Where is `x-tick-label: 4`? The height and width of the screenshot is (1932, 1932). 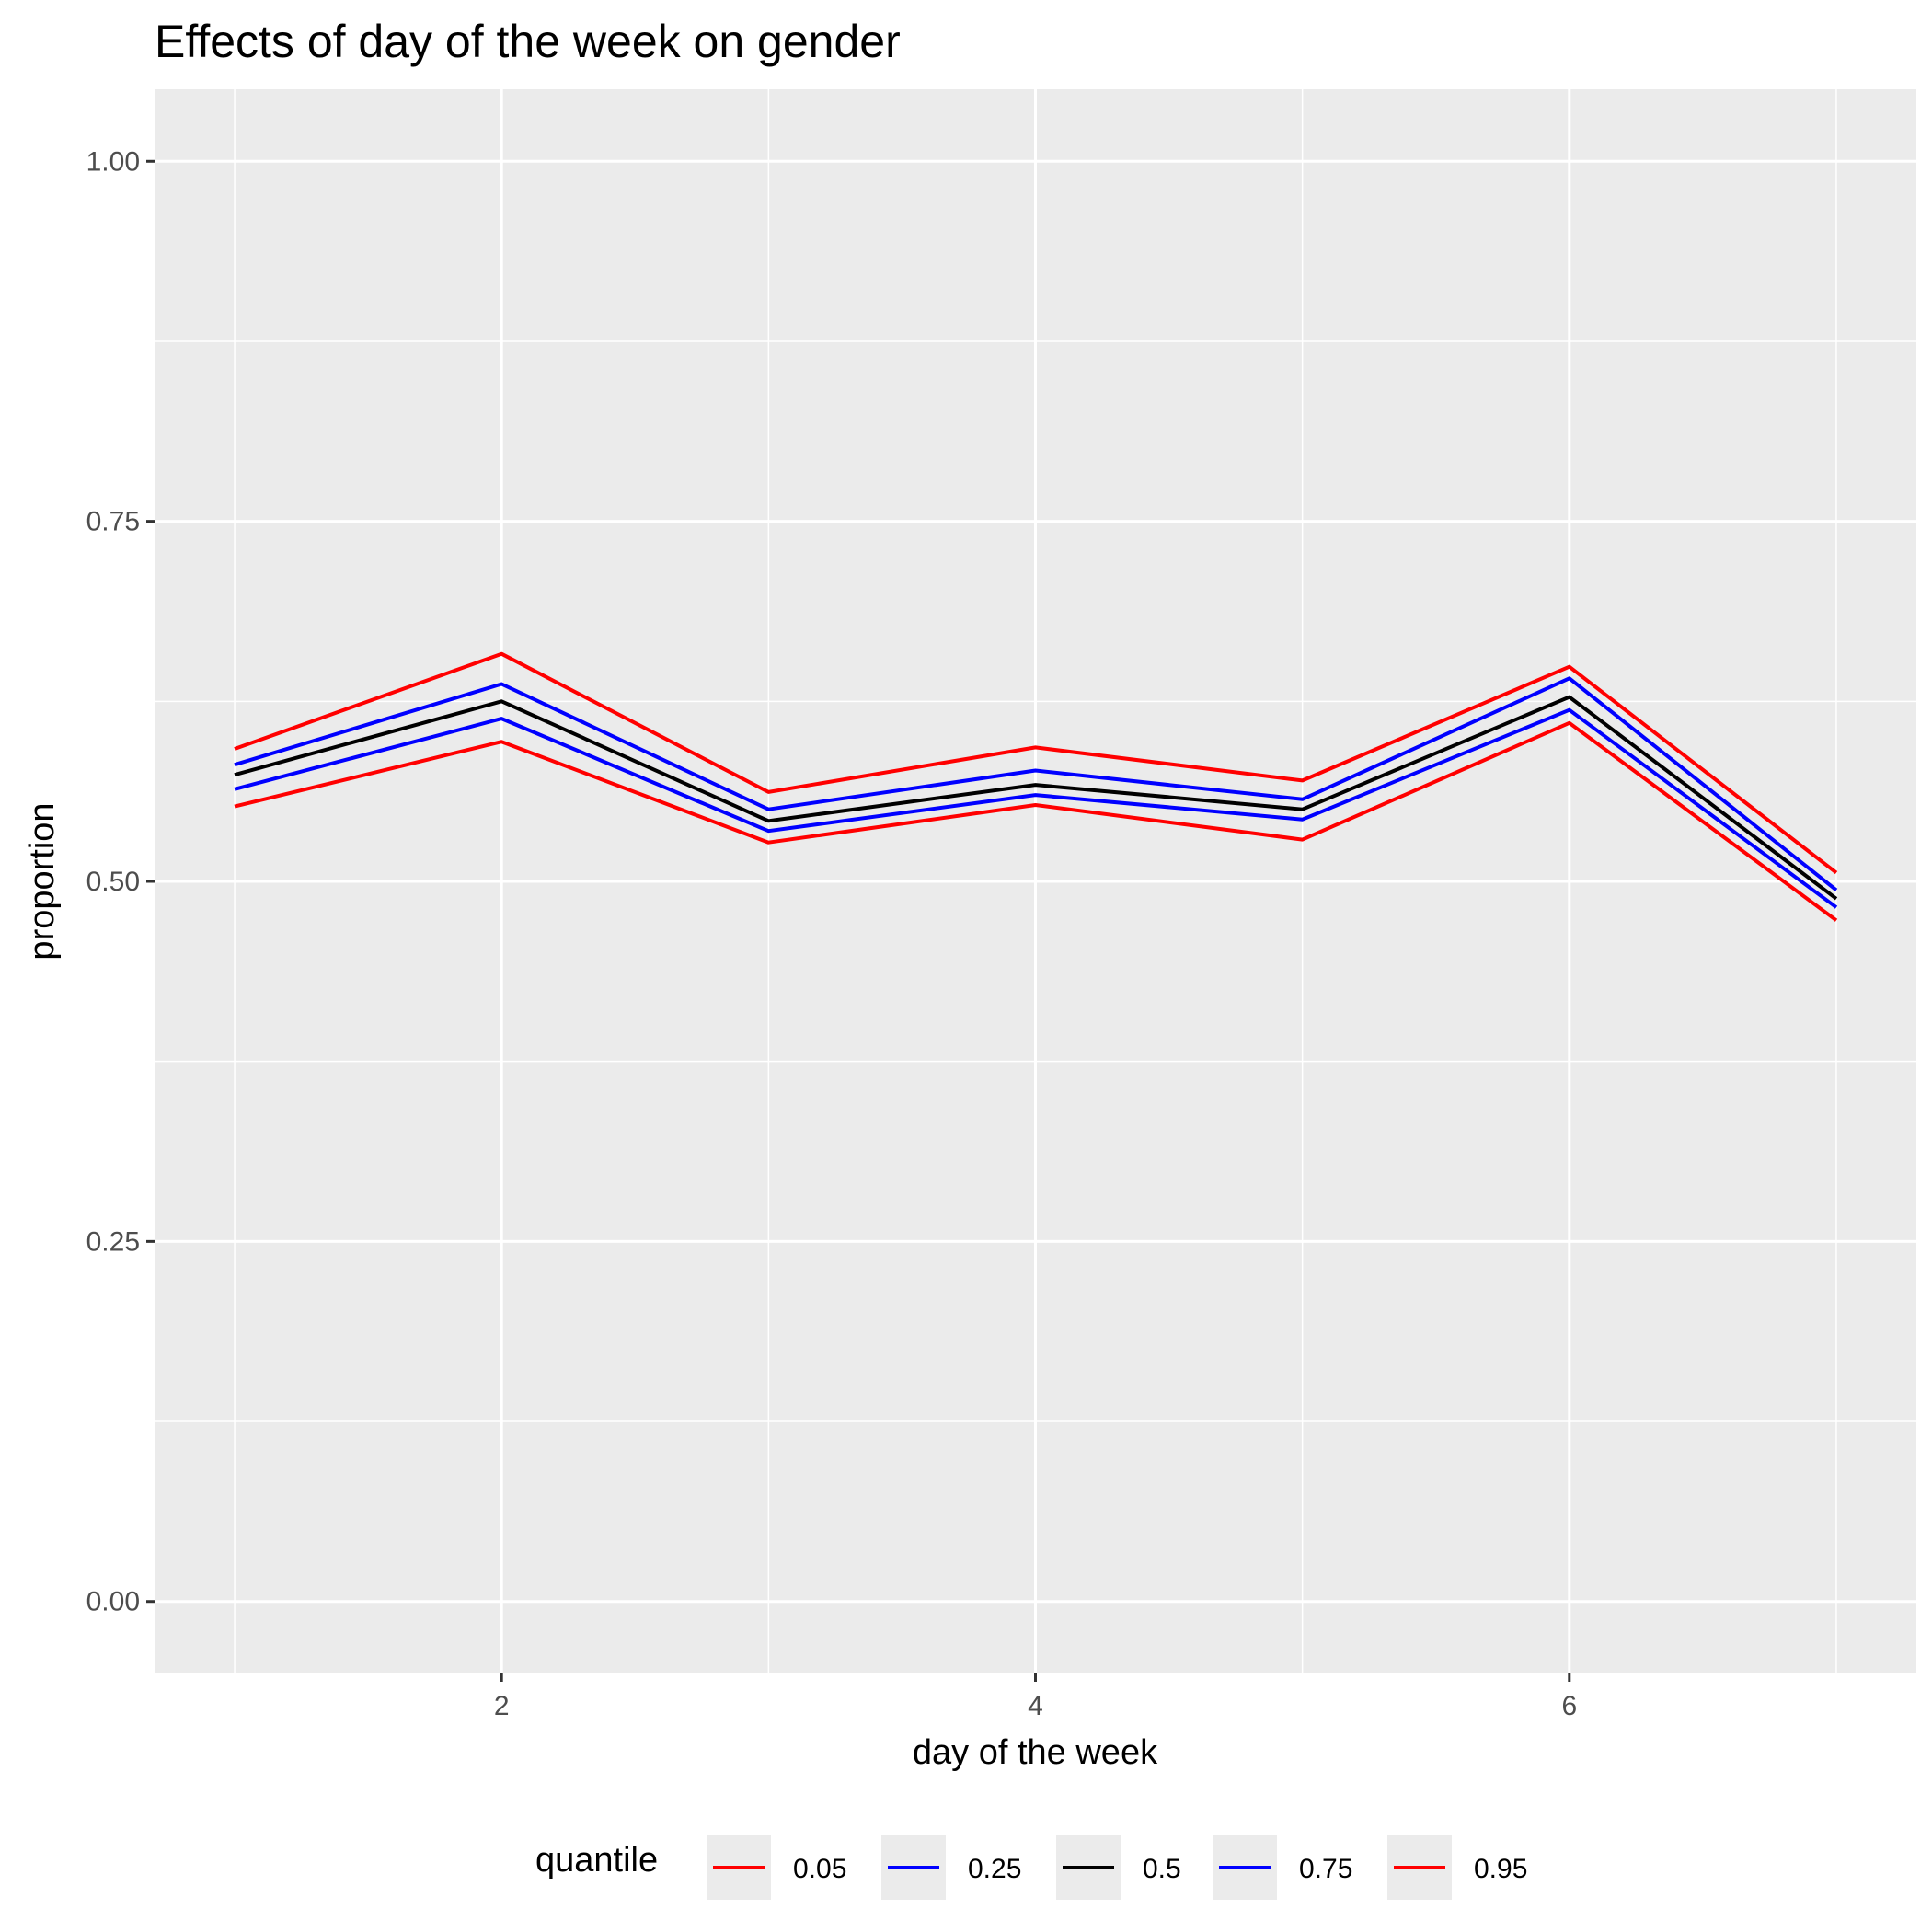 x-tick-label: 4 is located at coordinates (1035, 1706).